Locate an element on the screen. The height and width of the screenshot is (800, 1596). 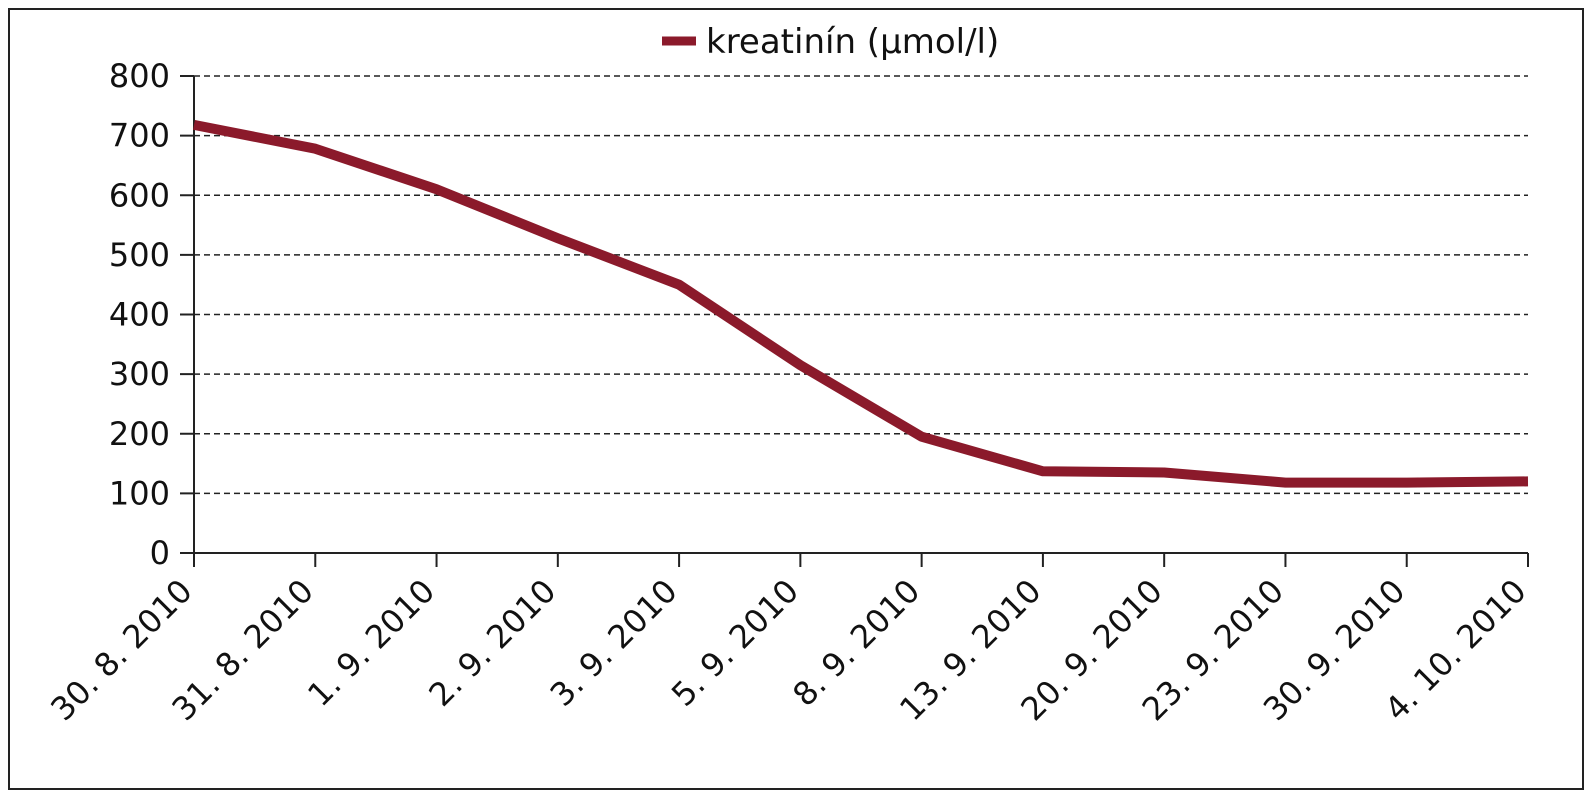
x-tick-label: 5. 9. 2010 is located at coordinates (735, 643).